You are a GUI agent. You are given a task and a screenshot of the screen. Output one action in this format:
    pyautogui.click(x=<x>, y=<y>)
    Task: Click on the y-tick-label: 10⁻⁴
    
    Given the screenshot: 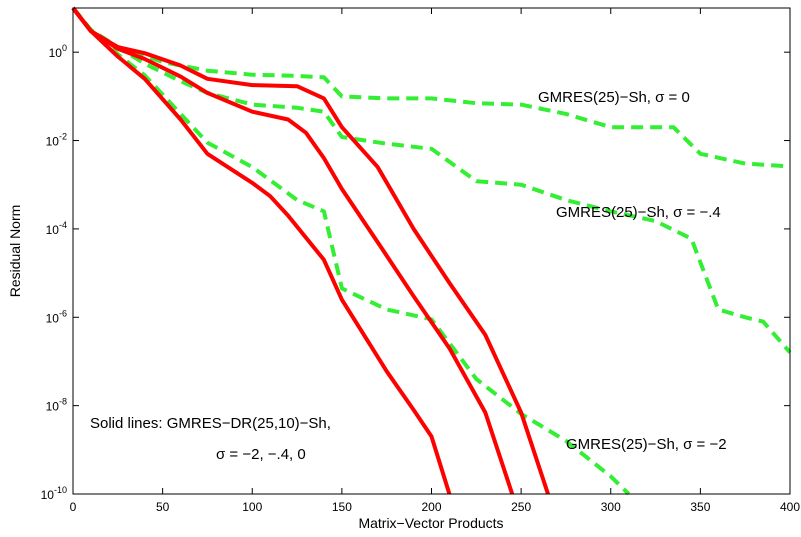 What is the action you would take?
    pyautogui.click(x=56, y=228)
    